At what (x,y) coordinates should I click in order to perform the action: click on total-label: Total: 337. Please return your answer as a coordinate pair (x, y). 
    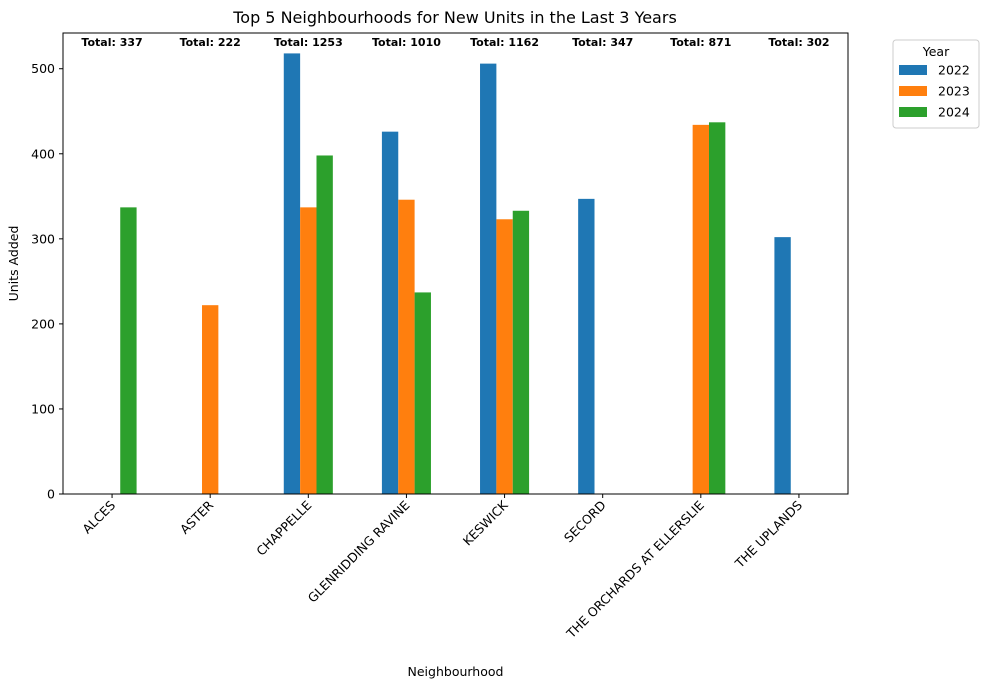
    Looking at the image, I should click on (111, 42).